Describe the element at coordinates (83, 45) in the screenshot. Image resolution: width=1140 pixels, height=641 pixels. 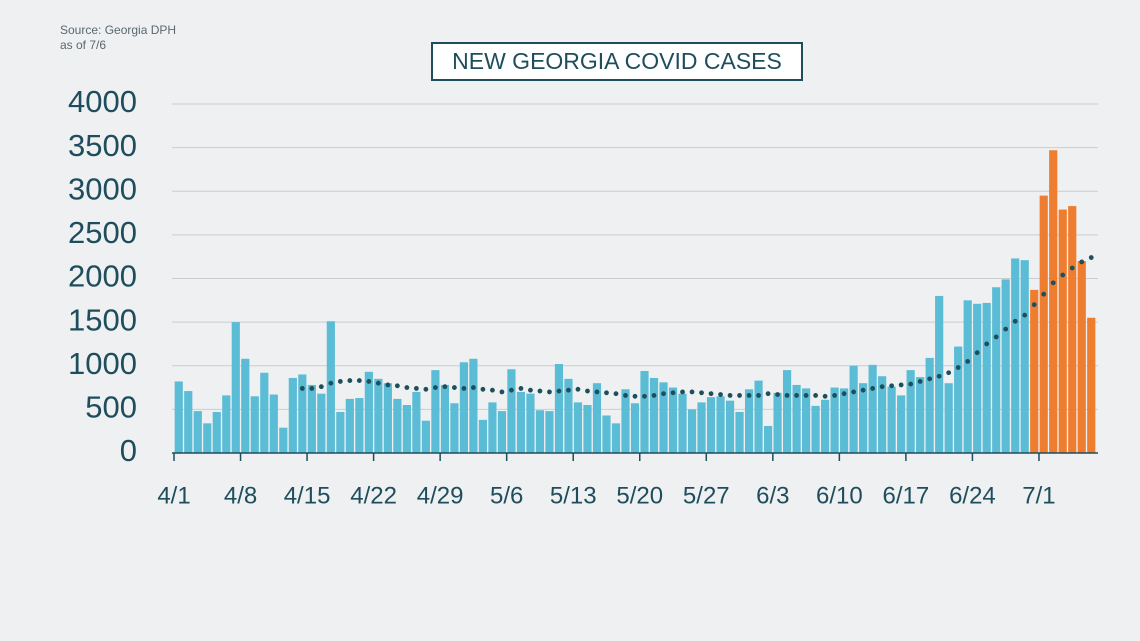
I see `as-of: as of 7/6` at that location.